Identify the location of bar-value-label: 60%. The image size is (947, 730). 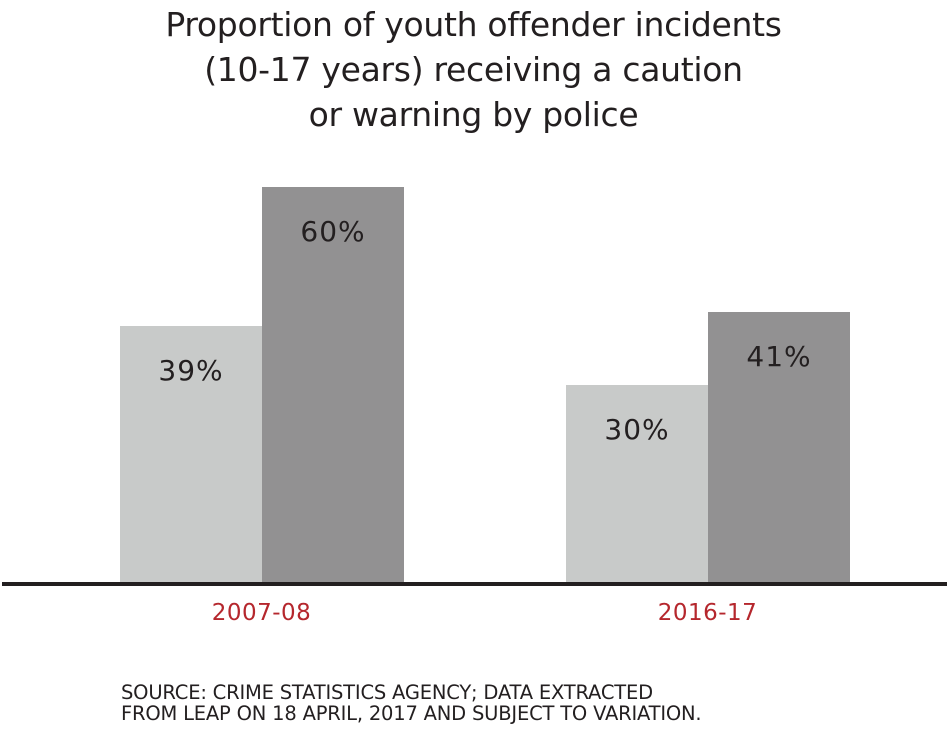
(333, 231).